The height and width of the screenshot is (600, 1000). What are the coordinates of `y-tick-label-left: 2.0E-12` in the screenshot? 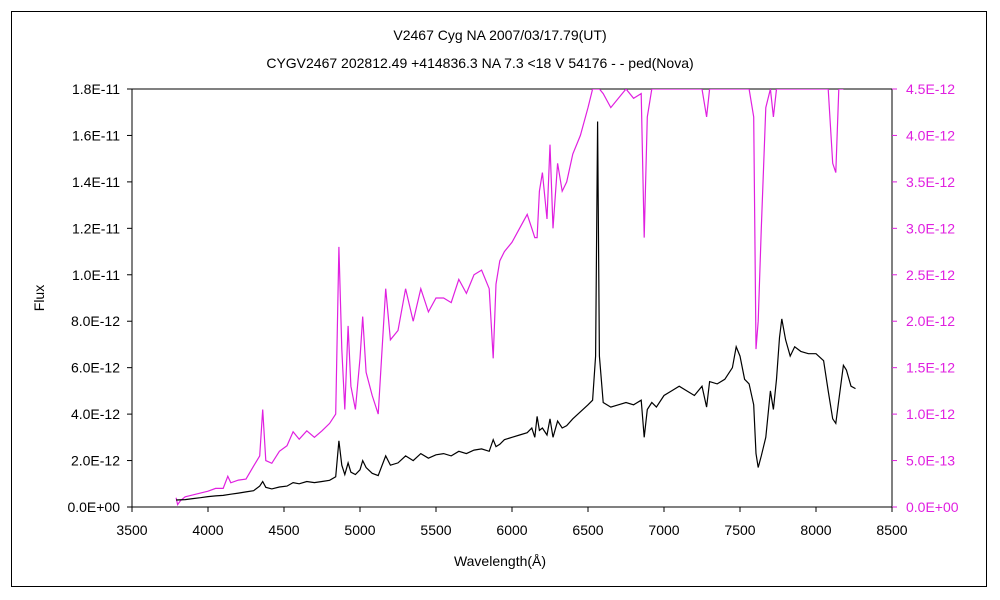 It's located at (95, 461).